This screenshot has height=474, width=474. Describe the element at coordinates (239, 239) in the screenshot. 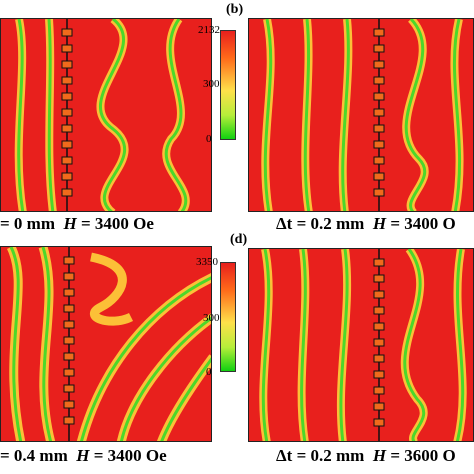

I see `panel-label-d: (d)` at that location.